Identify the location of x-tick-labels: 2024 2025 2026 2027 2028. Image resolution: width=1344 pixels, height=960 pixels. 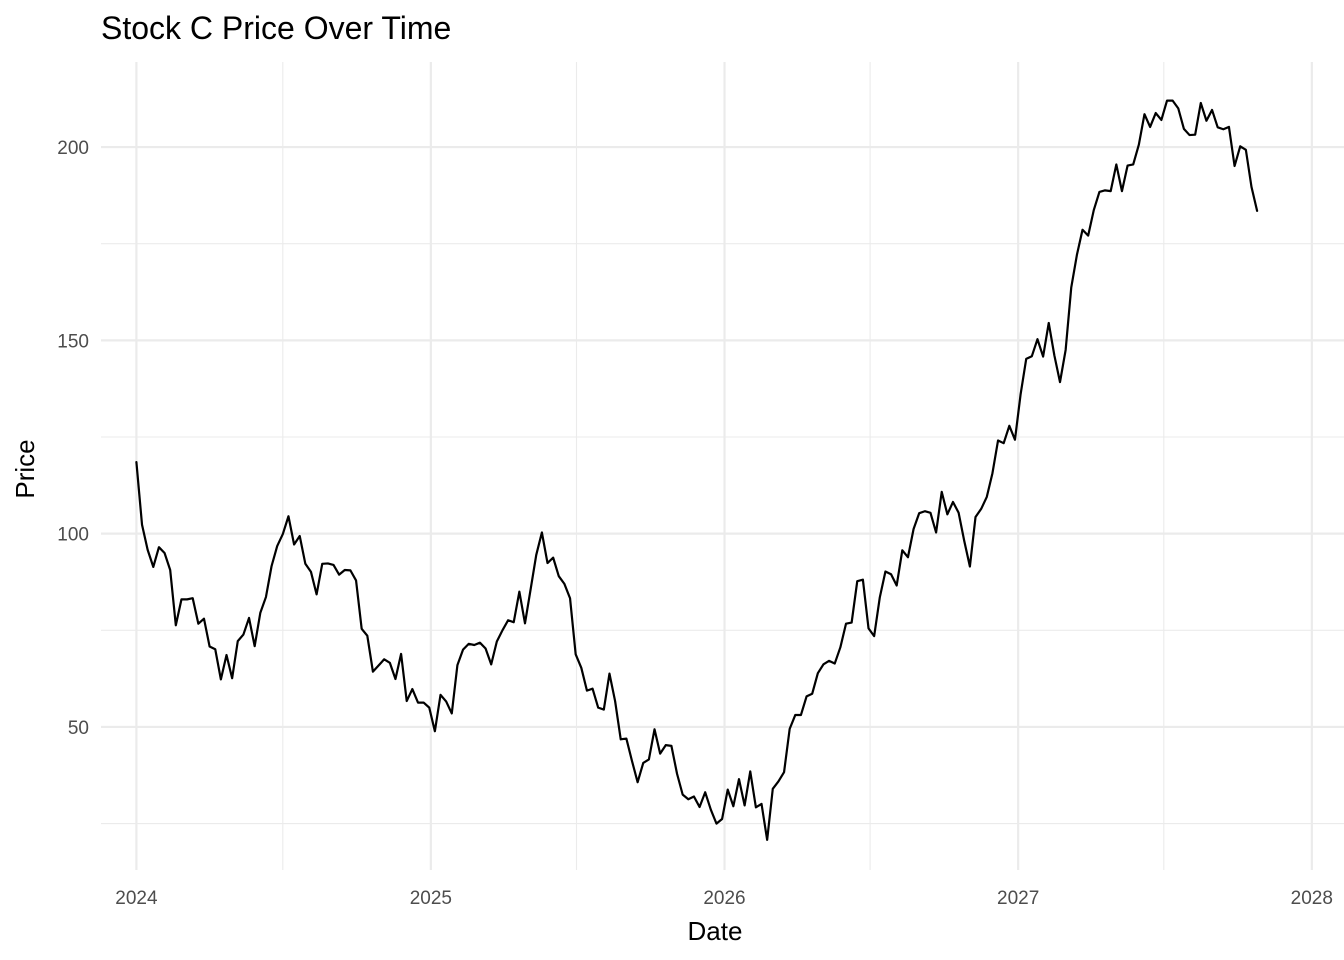
(724, 898).